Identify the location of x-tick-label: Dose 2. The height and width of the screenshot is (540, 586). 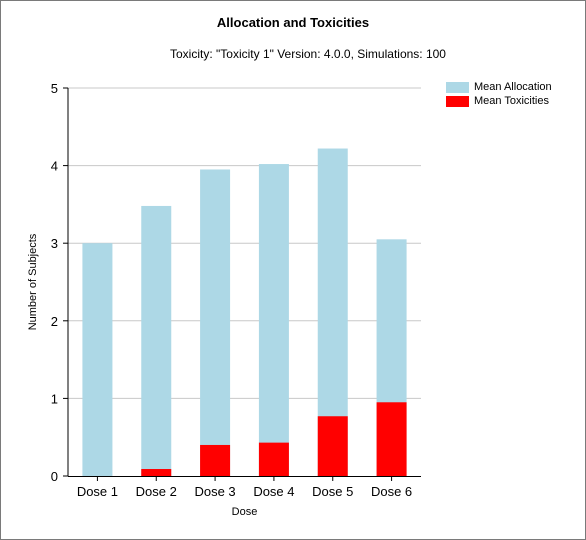
(156, 491).